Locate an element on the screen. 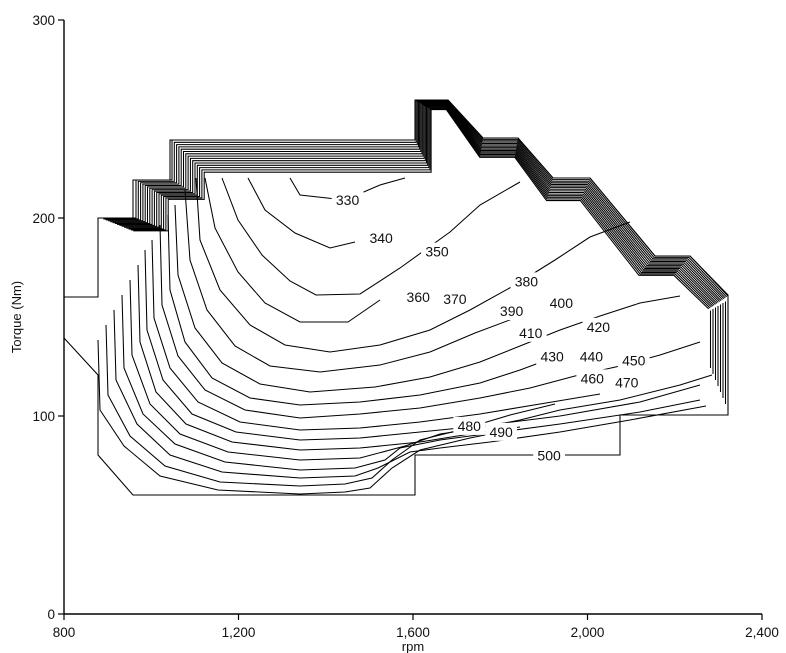 This screenshot has height=653, width=786. contour-label: 380 is located at coordinates (527, 281).